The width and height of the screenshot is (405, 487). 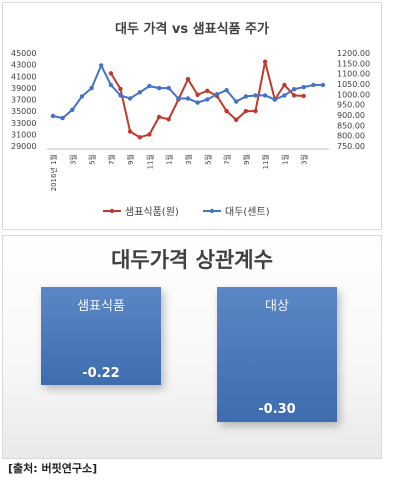 I want to click on legend-label: 대두(센트), so click(x=247, y=212).